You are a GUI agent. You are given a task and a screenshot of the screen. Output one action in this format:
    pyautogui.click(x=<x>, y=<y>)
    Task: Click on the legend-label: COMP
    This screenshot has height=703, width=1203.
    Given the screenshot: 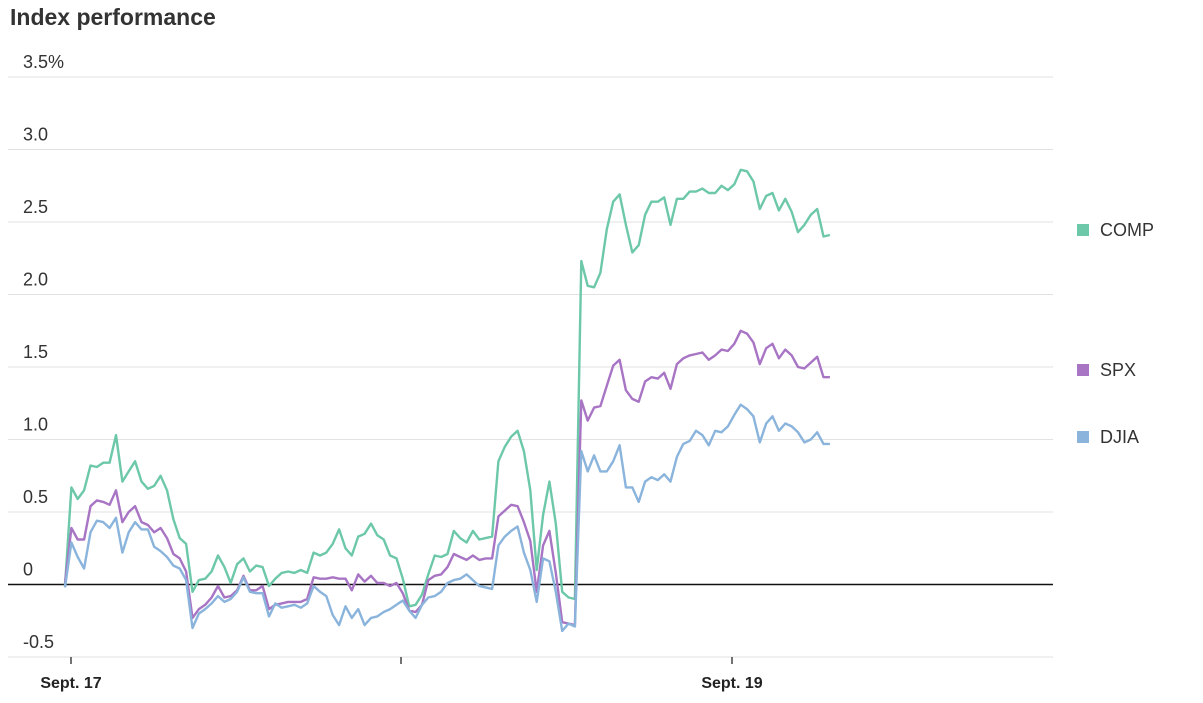 What is the action you would take?
    pyautogui.click(x=1127, y=230)
    